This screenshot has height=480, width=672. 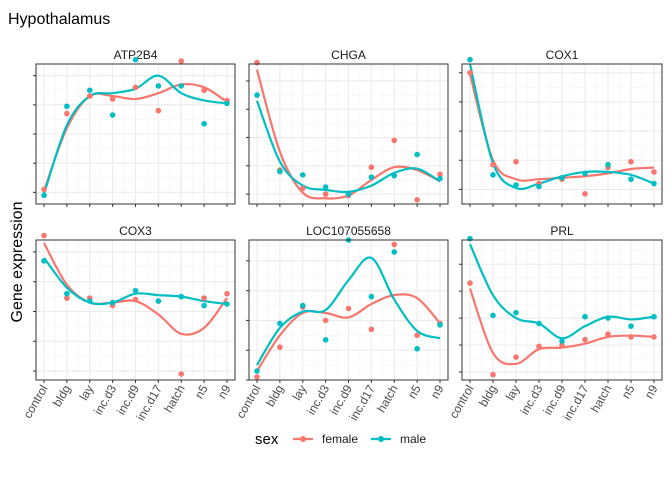 I want to click on legend-label-male: male, so click(x=413, y=439).